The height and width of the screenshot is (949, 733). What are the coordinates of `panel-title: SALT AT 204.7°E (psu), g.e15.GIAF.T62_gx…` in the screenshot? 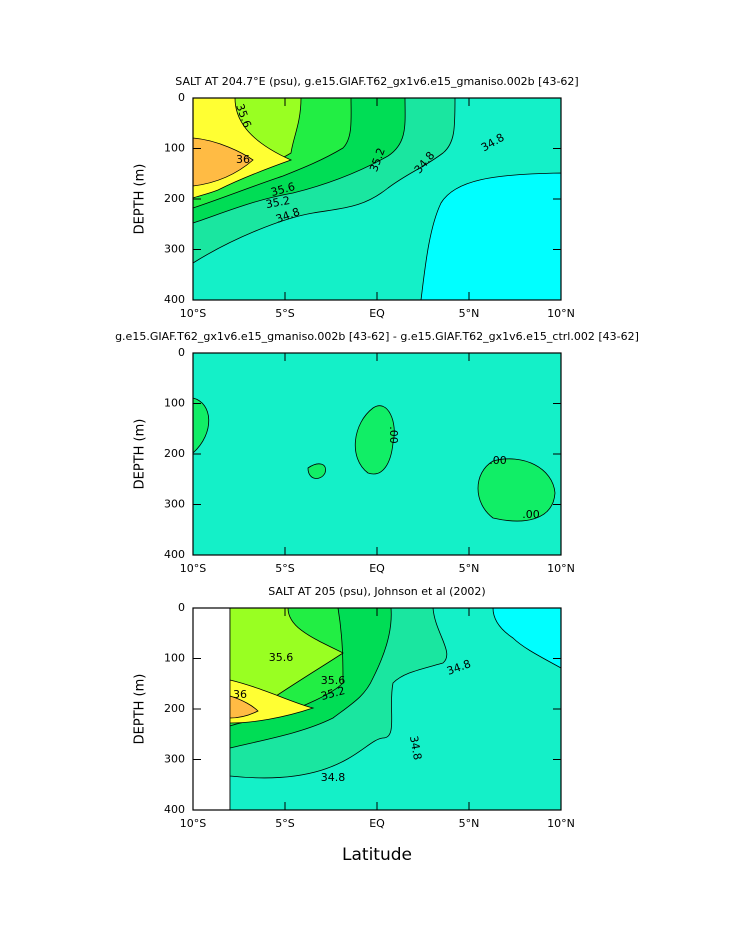 It's located at (376, 81).